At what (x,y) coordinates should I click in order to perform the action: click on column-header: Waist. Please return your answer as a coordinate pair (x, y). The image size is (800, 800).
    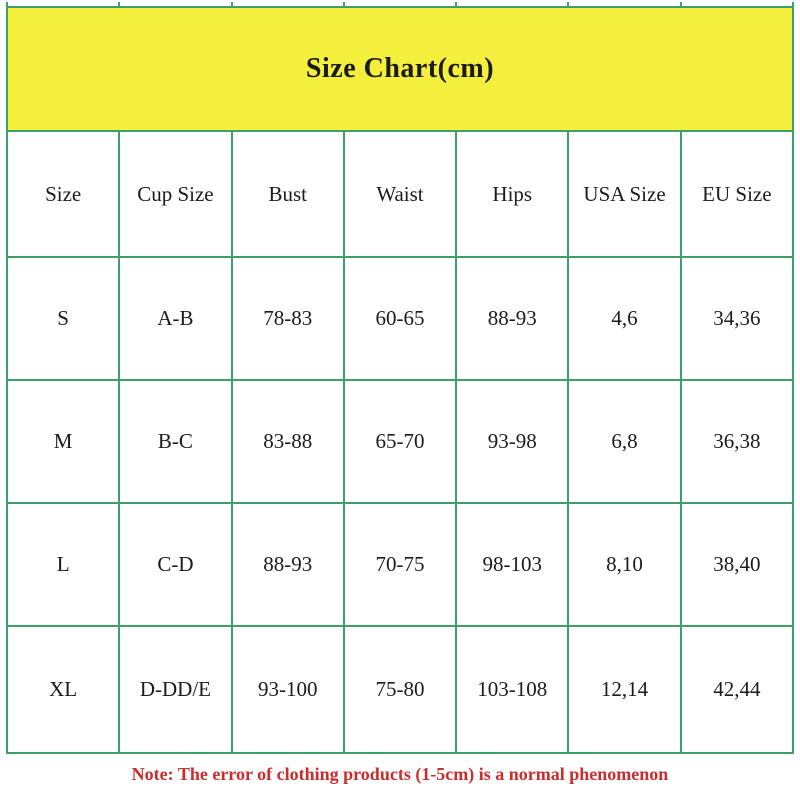
    Looking at the image, I should click on (400, 194).